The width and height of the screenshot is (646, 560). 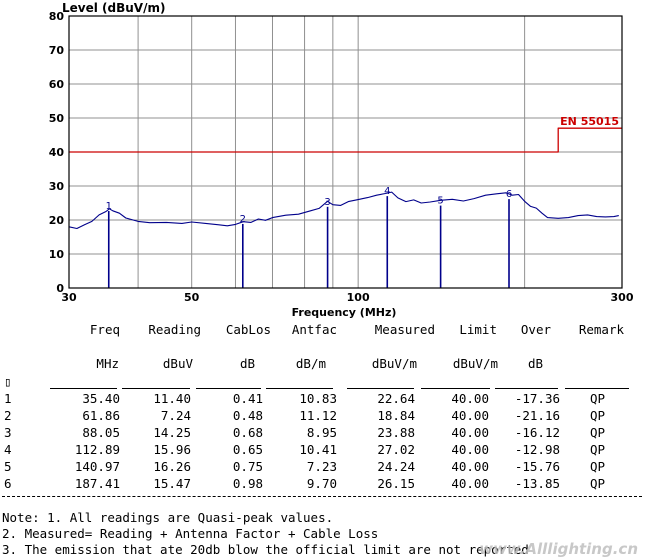 What do you see at coordinates (172, 483) in the screenshot?
I see `cell-reading: 15.47` at bounding box center [172, 483].